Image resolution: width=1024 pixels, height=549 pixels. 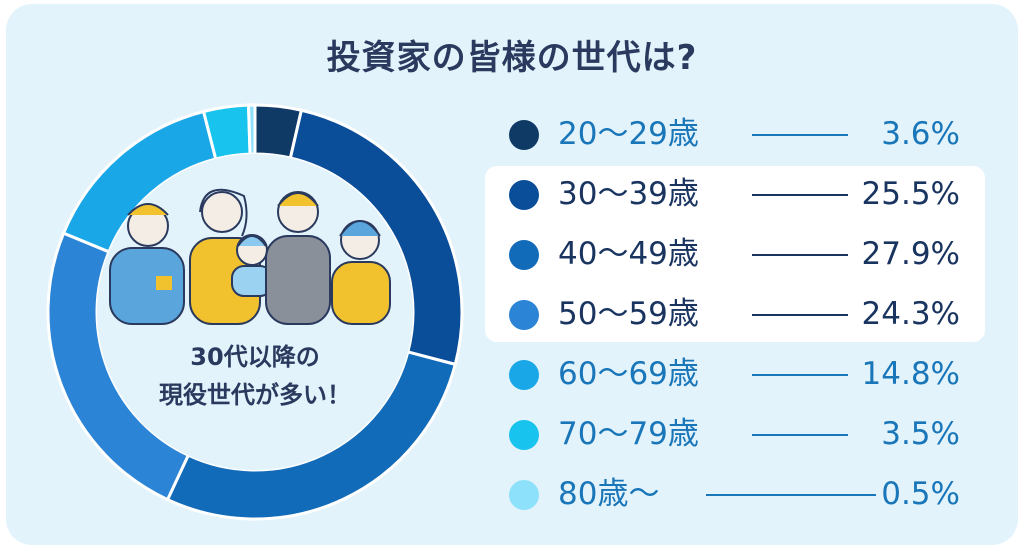 What do you see at coordinates (255, 395) in the screenshot?
I see `center-text-line2: 現役世代が多い！` at bounding box center [255, 395].